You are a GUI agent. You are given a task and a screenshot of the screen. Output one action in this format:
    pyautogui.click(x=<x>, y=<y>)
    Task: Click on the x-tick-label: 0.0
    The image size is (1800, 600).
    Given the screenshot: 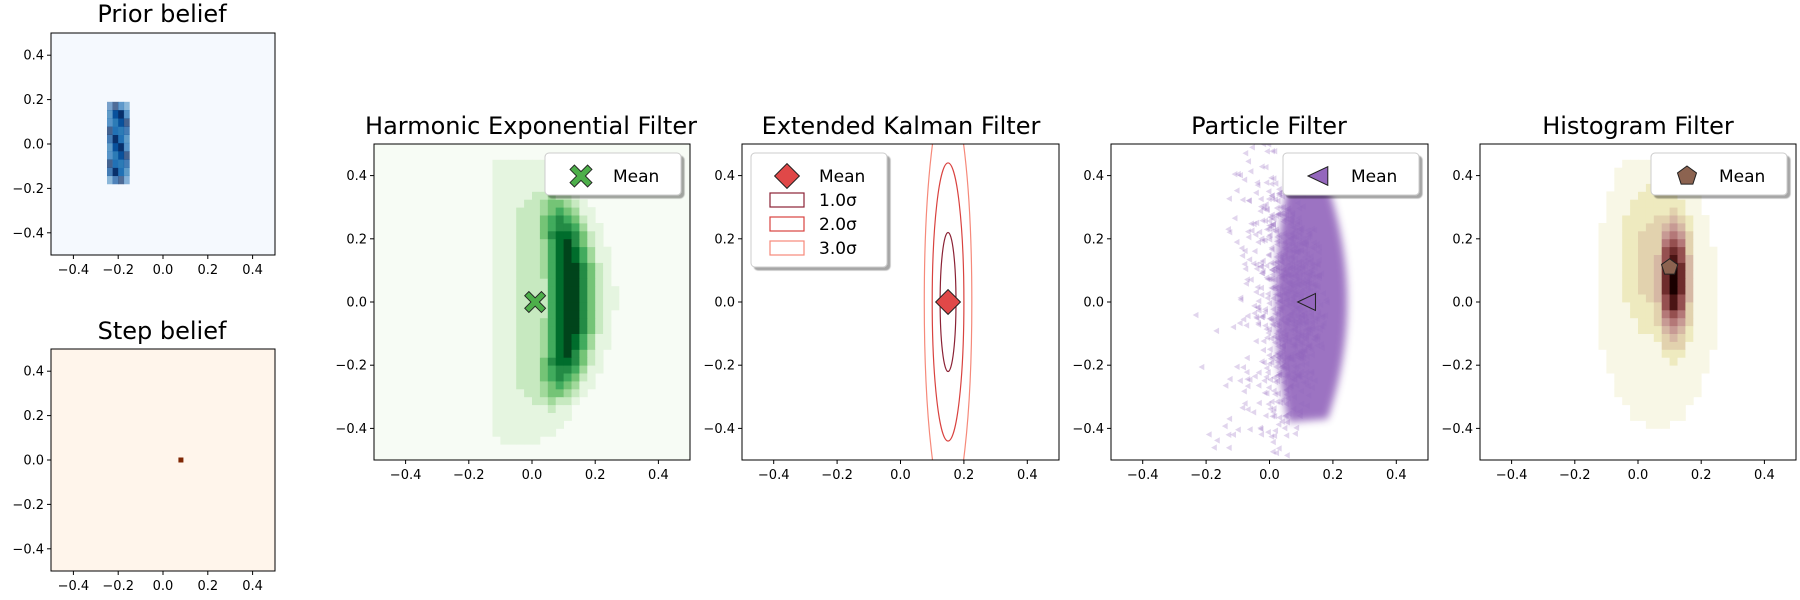 What is the action you would take?
    pyautogui.click(x=163, y=586)
    